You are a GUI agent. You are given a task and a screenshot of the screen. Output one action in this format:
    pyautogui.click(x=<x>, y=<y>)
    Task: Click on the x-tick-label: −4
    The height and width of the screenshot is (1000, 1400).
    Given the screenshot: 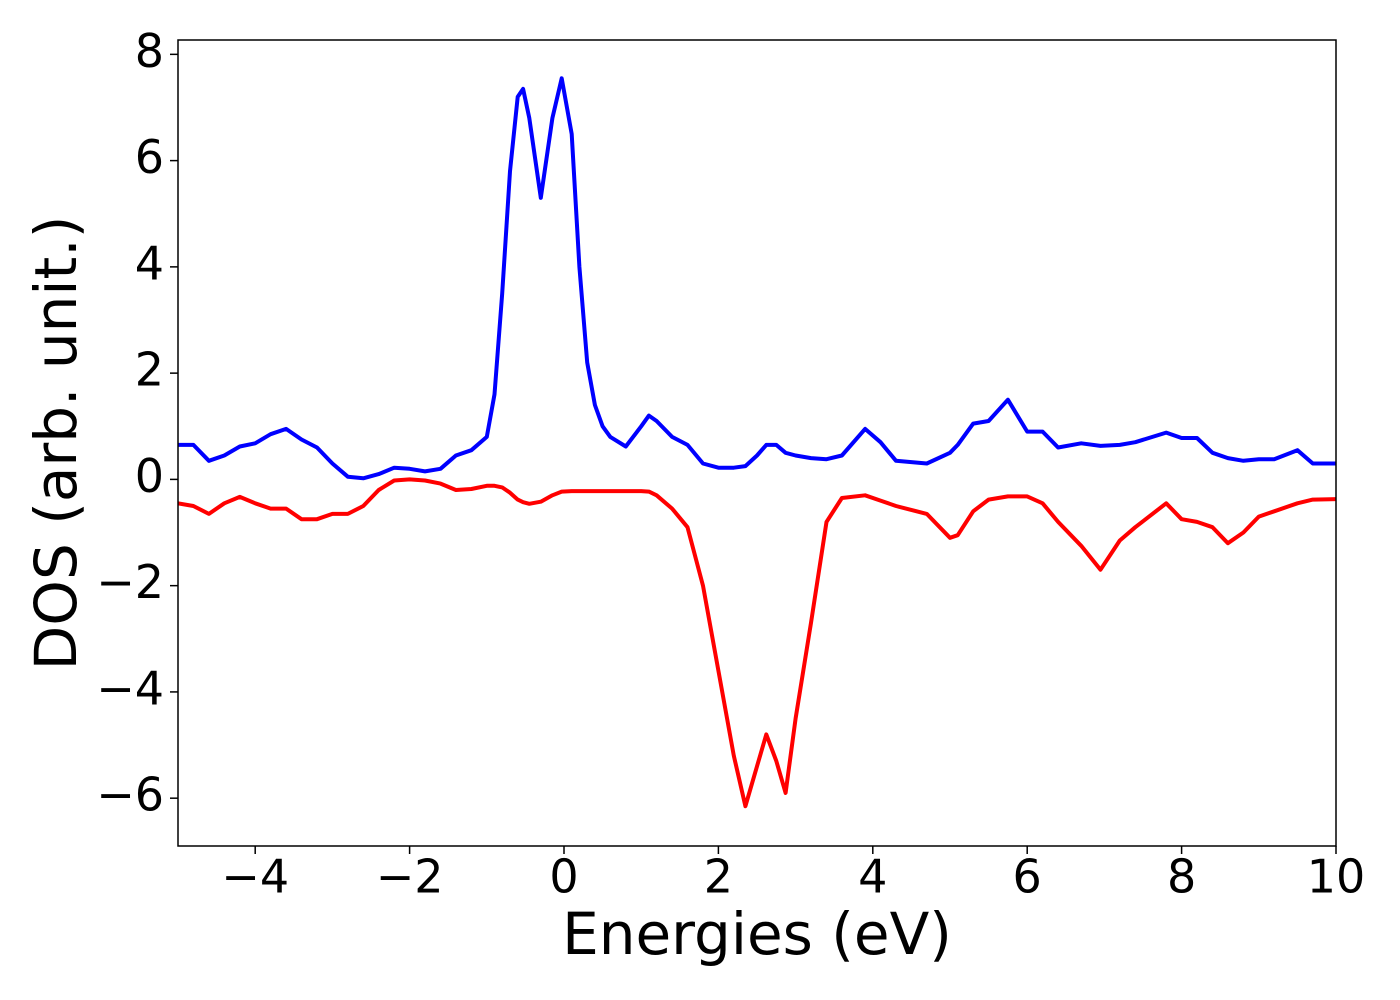 What is the action you would take?
    pyautogui.click(x=255, y=877)
    